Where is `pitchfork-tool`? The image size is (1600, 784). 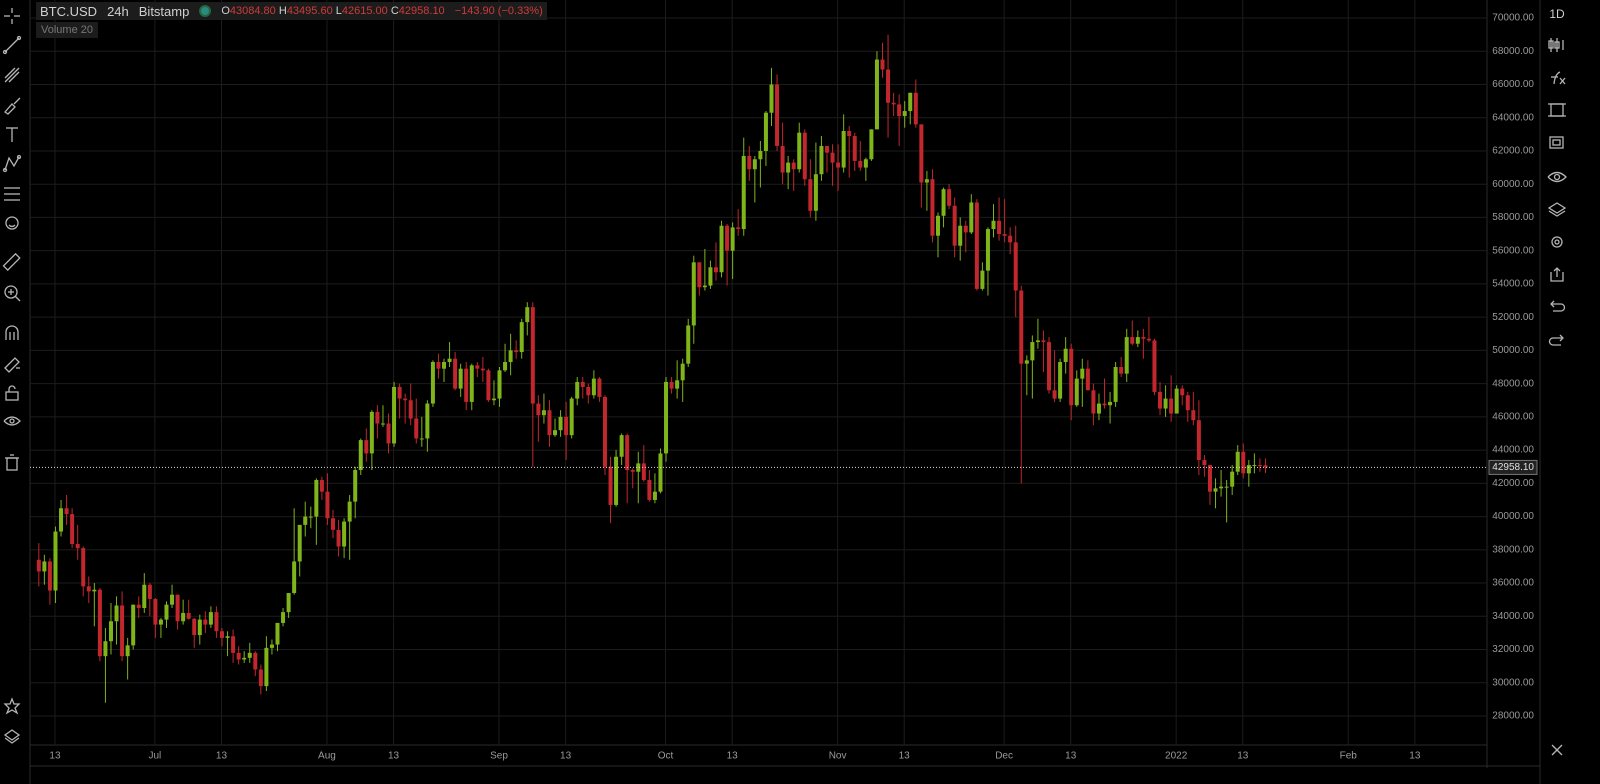 pitchfork-tool is located at coordinates (12, 75).